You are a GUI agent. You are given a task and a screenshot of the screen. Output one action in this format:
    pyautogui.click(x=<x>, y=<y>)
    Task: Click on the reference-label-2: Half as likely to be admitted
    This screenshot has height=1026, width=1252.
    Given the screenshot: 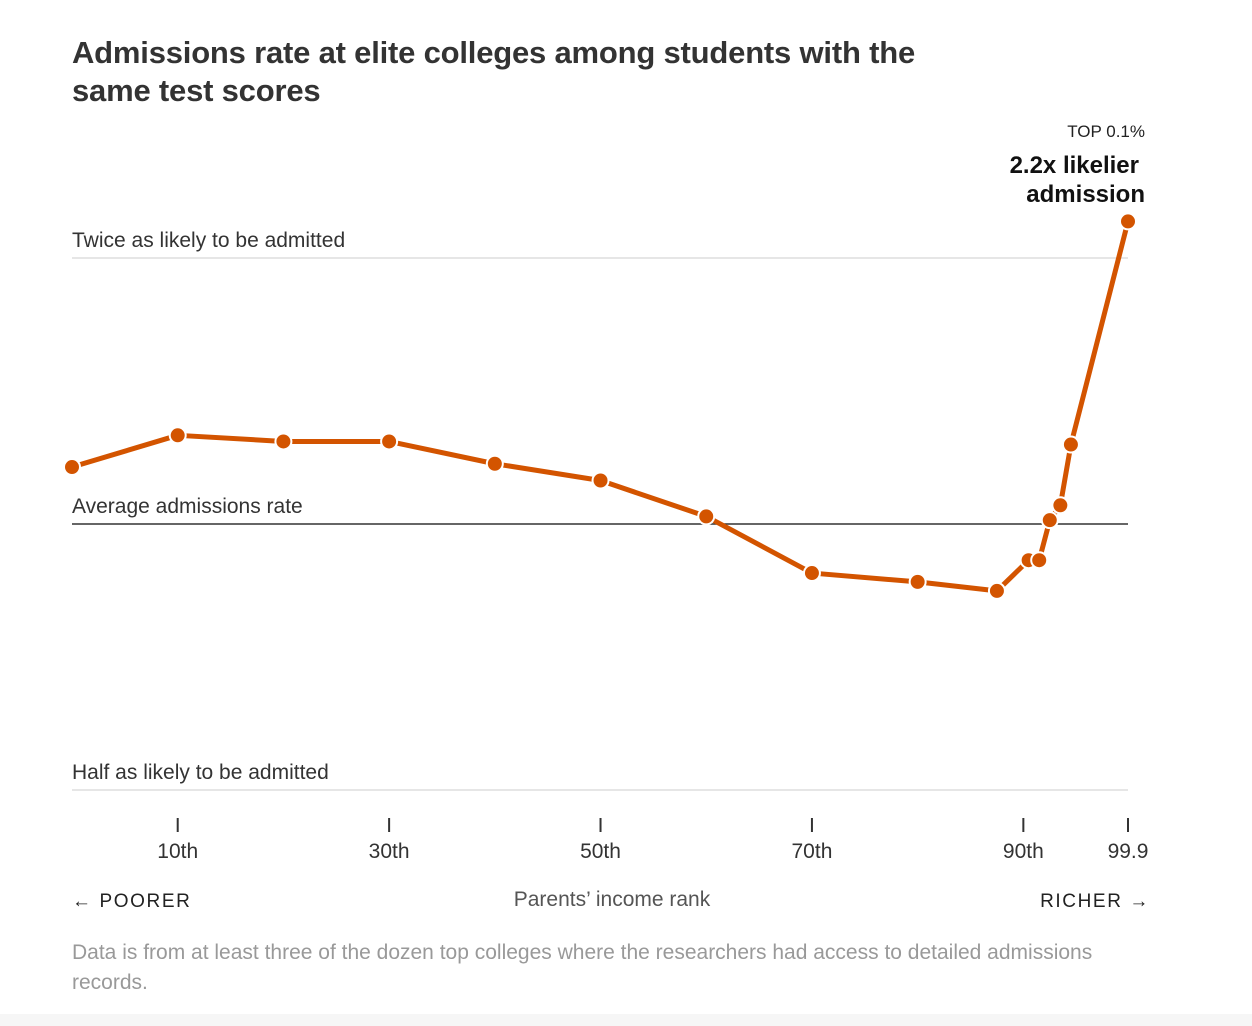 What is the action you would take?
    pyautogui.click(x=200, y=772)
    